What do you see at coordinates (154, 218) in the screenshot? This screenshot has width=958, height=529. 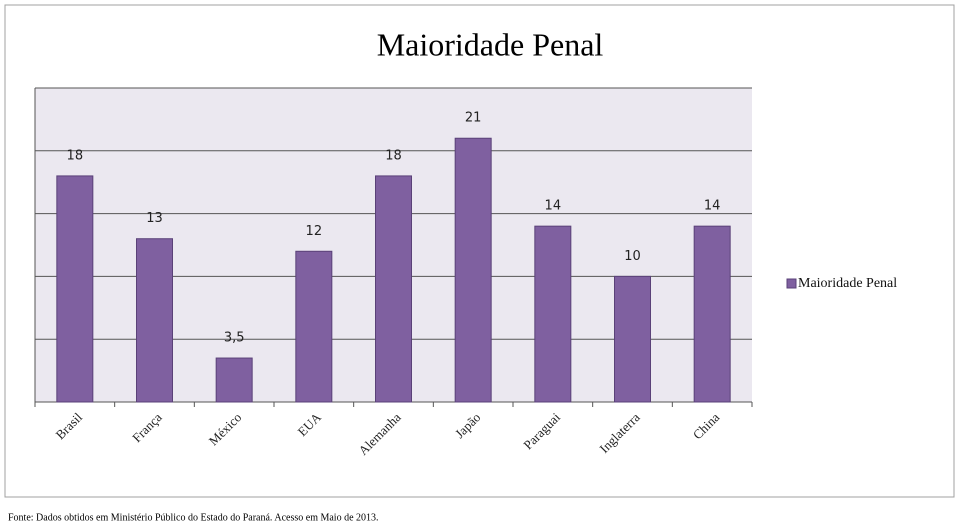 I see `data-label: 13` at bounding box center [154, 218].